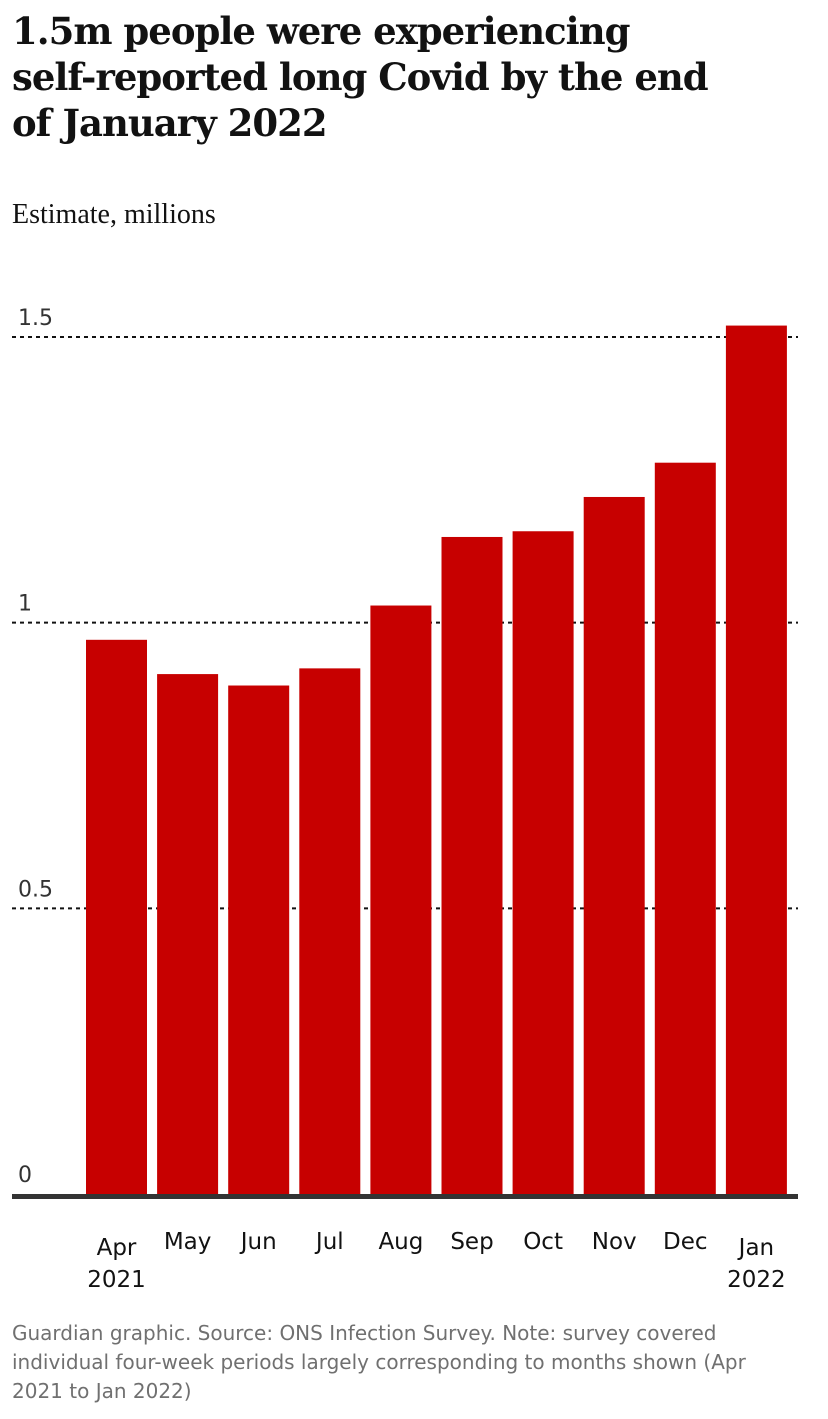 This screenshot has height=1419, width=828. What do you see at coordinates (543, 1242) in the screenshot?
I see `x-tick-label: Oct` at bounding box center [543, 1242].